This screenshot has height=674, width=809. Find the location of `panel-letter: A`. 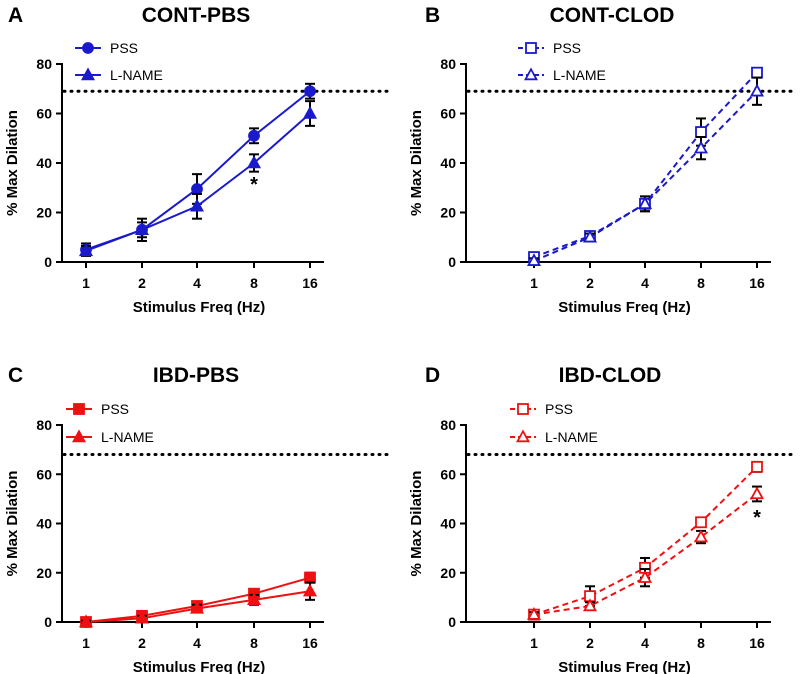

panel-letter: A is located at coordinates (15, 15).